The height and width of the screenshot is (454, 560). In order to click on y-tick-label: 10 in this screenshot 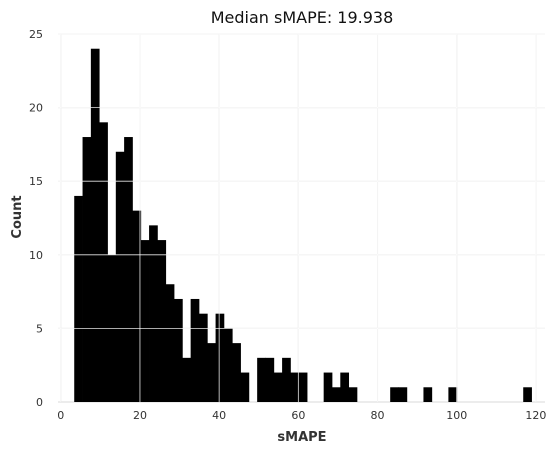, I will do `click(36, 255)`.